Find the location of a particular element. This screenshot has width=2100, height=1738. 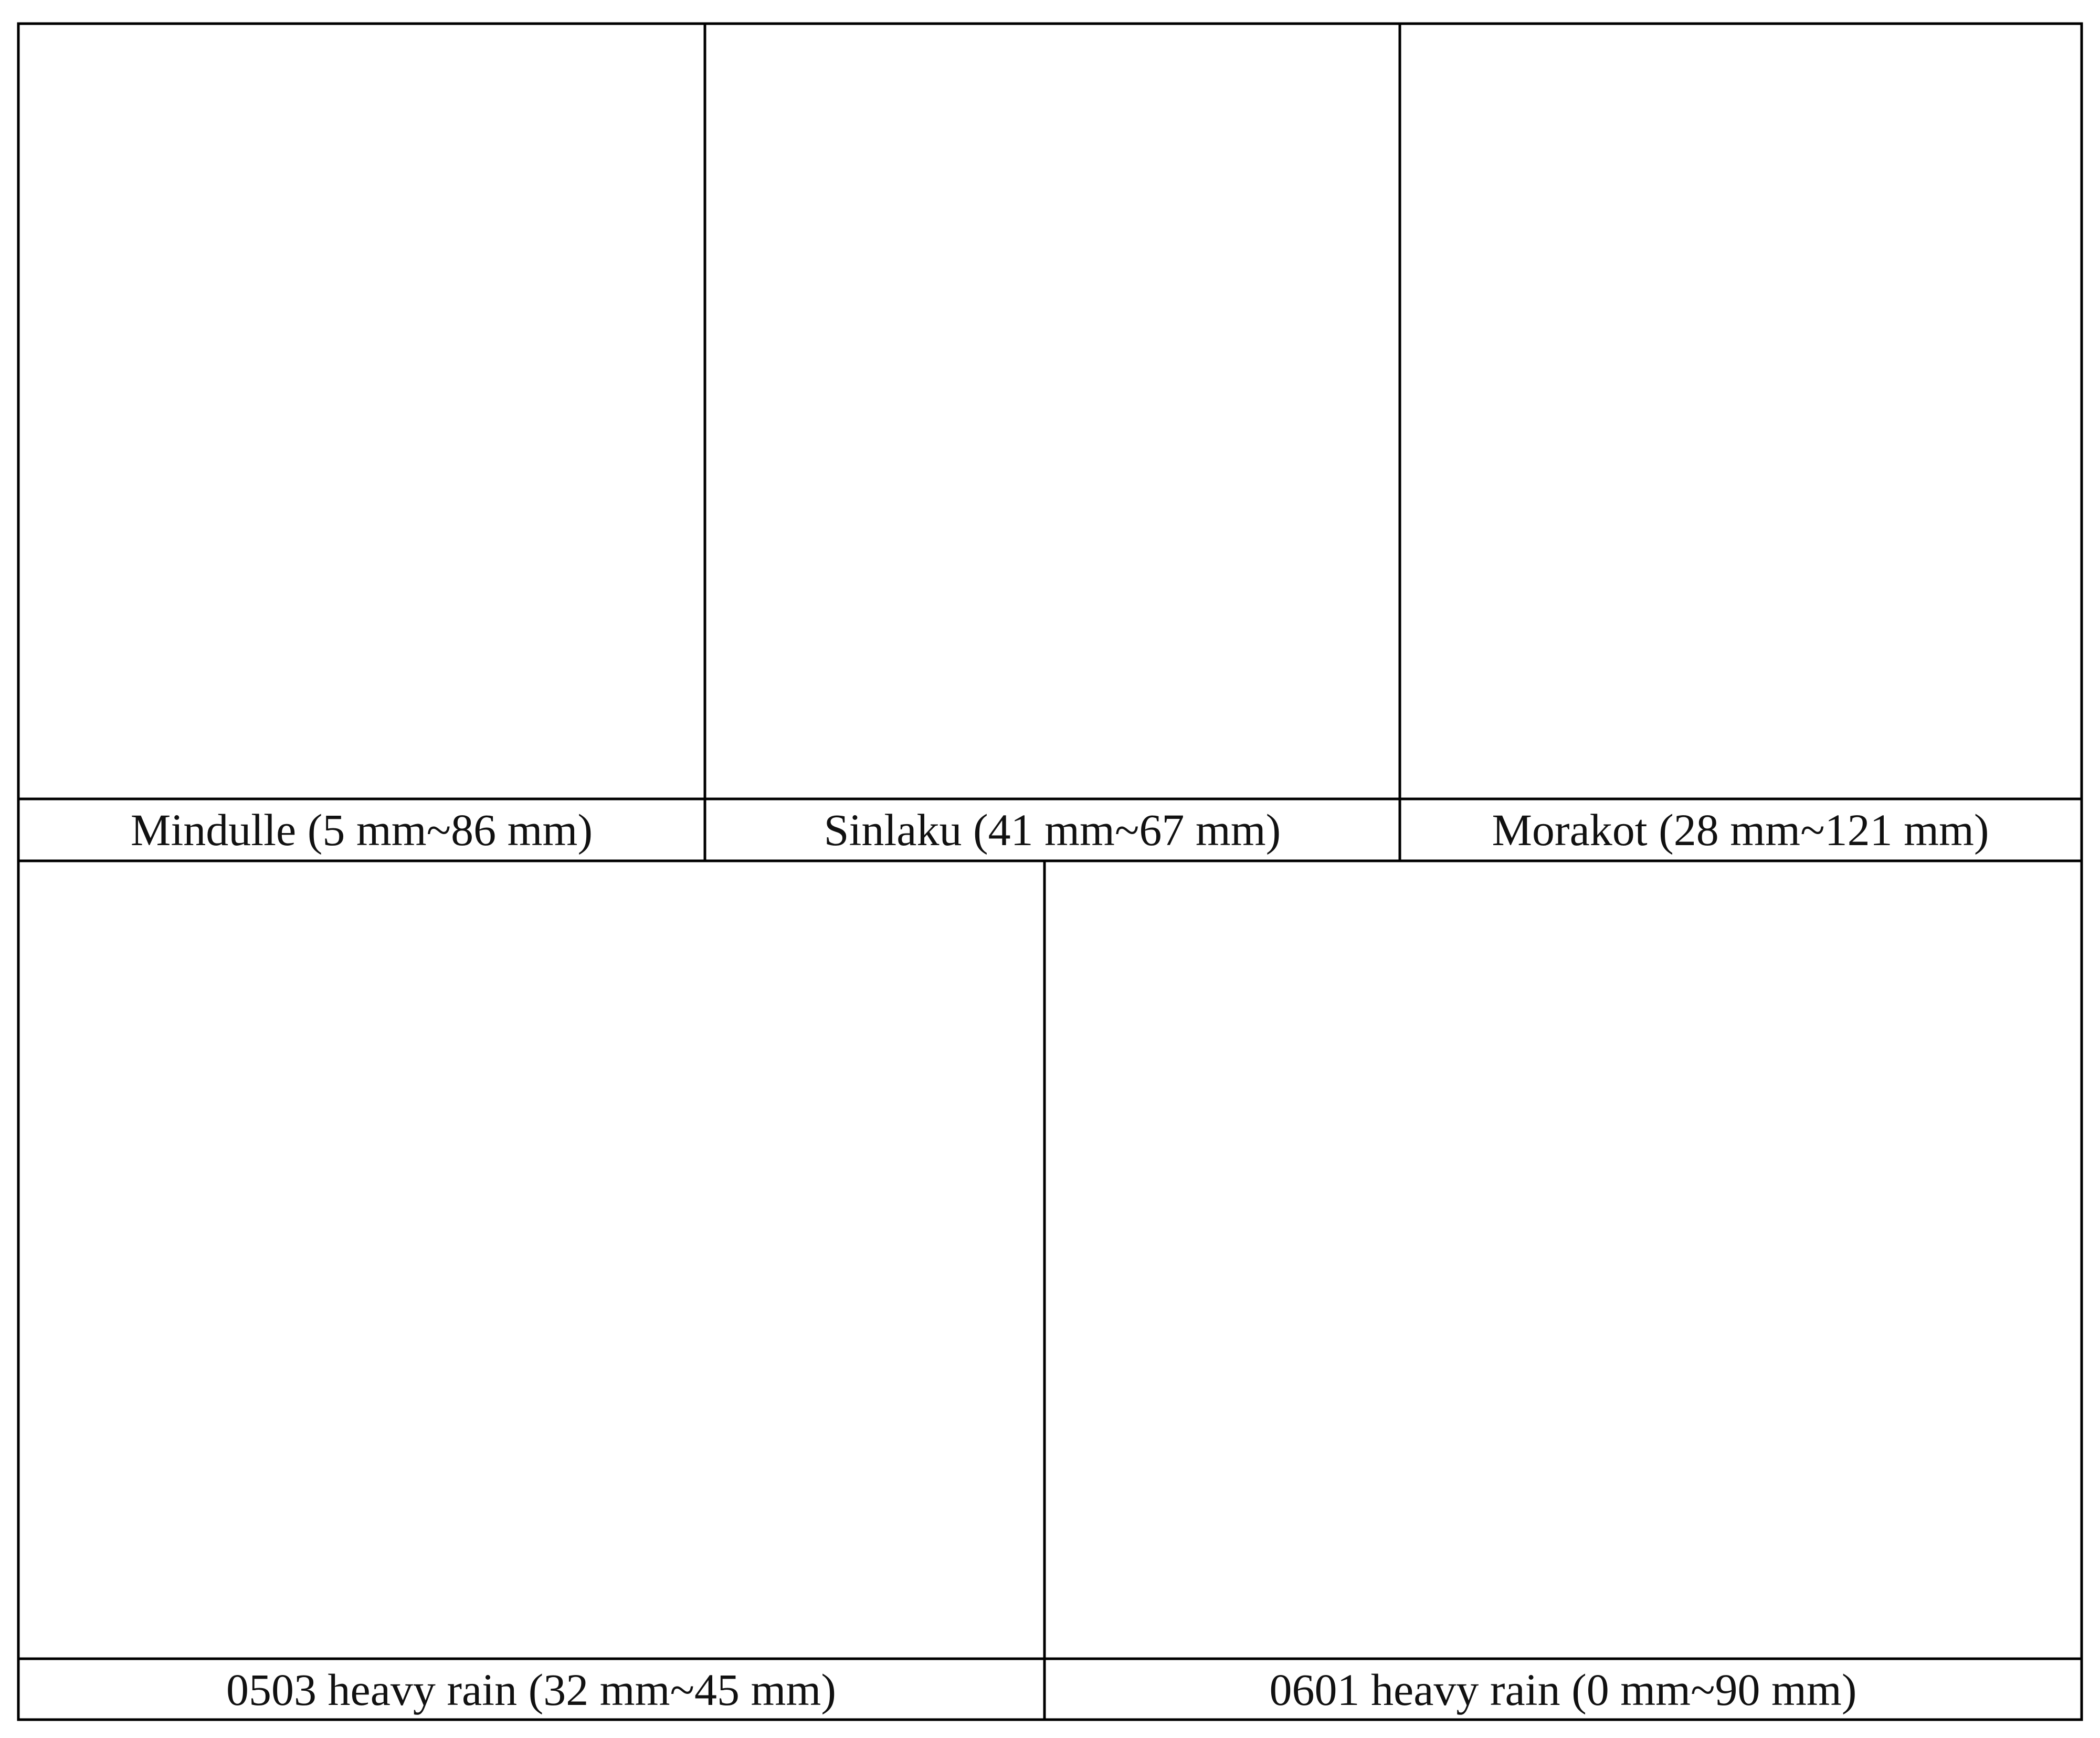

caption-rain-0601: 0601 heavy rain (0 mm~90 mm) is located at coordinates (1563, 1690).